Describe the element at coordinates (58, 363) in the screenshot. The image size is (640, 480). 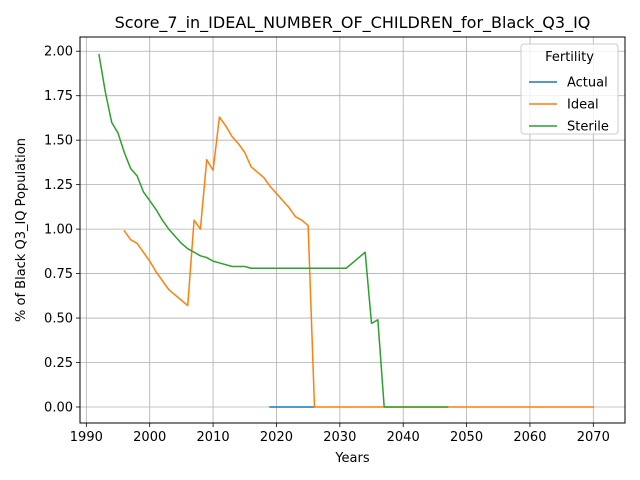
I see `y-tick-label: 0.25` at that location.